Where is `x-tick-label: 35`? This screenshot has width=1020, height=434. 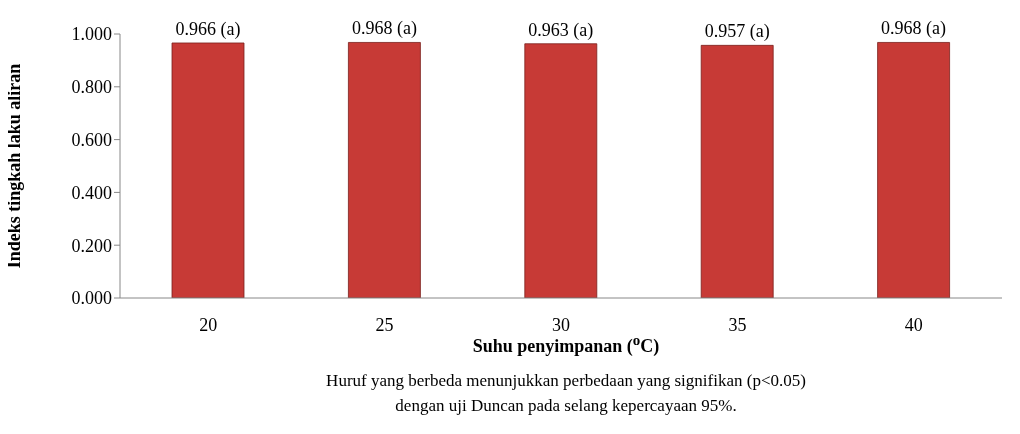 x-tick-label: 35 is located at coordinates (737, 324).